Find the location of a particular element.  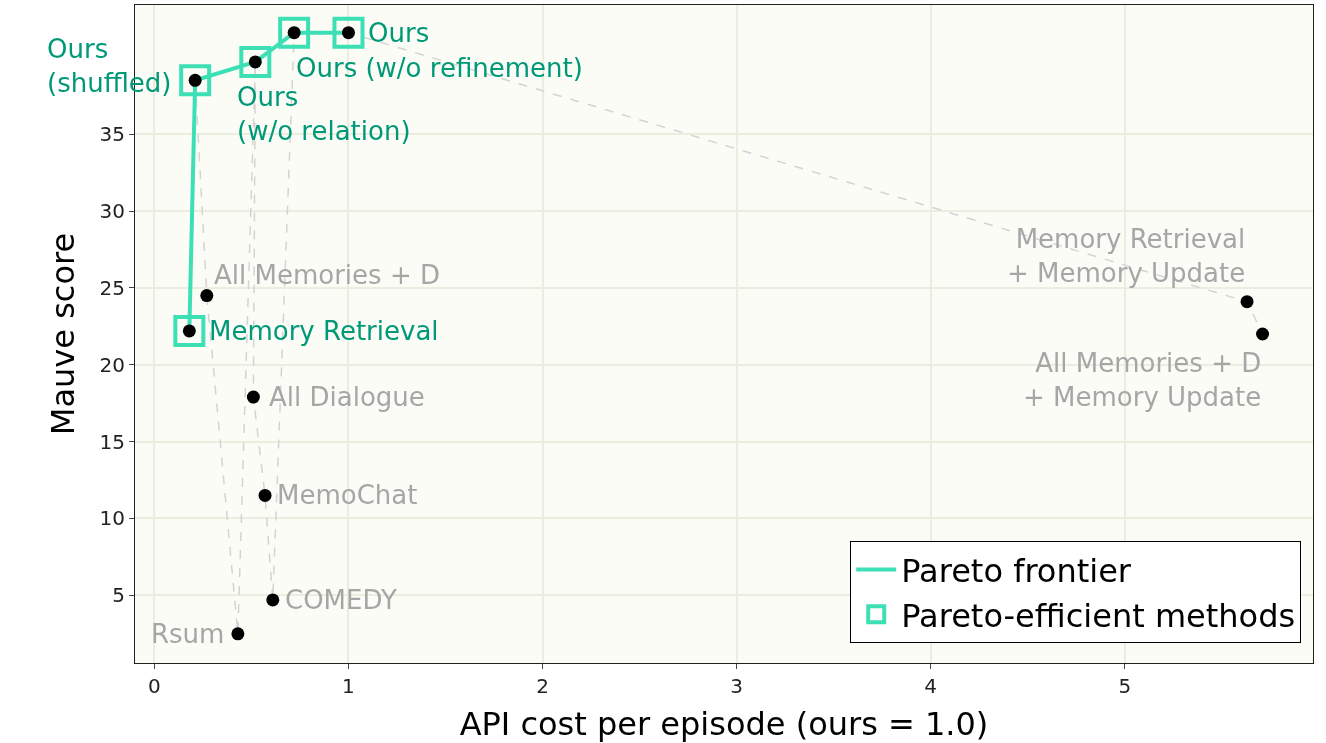

legend-label: Pareto frontier is located at coordinates (1016, 571).